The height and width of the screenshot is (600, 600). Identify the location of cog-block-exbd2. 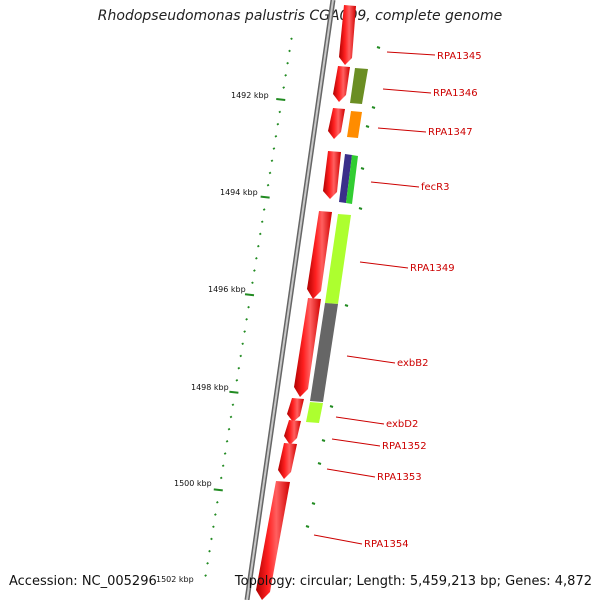
(314, 412).